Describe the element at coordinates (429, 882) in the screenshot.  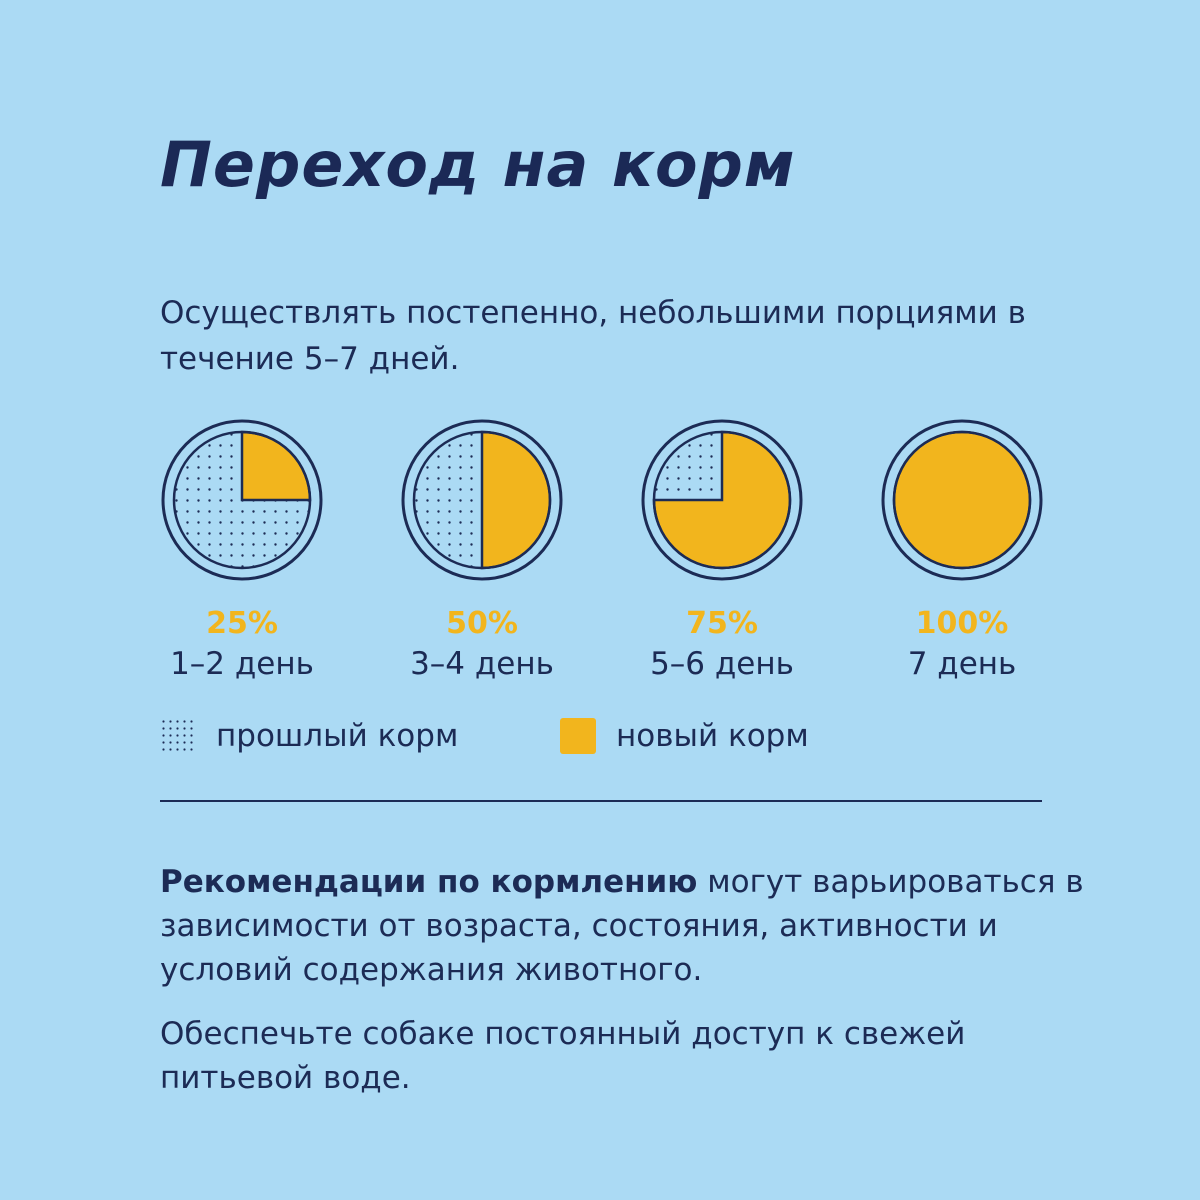
I see `recommendation-bold: Рекомендации по кормлению` at that location.